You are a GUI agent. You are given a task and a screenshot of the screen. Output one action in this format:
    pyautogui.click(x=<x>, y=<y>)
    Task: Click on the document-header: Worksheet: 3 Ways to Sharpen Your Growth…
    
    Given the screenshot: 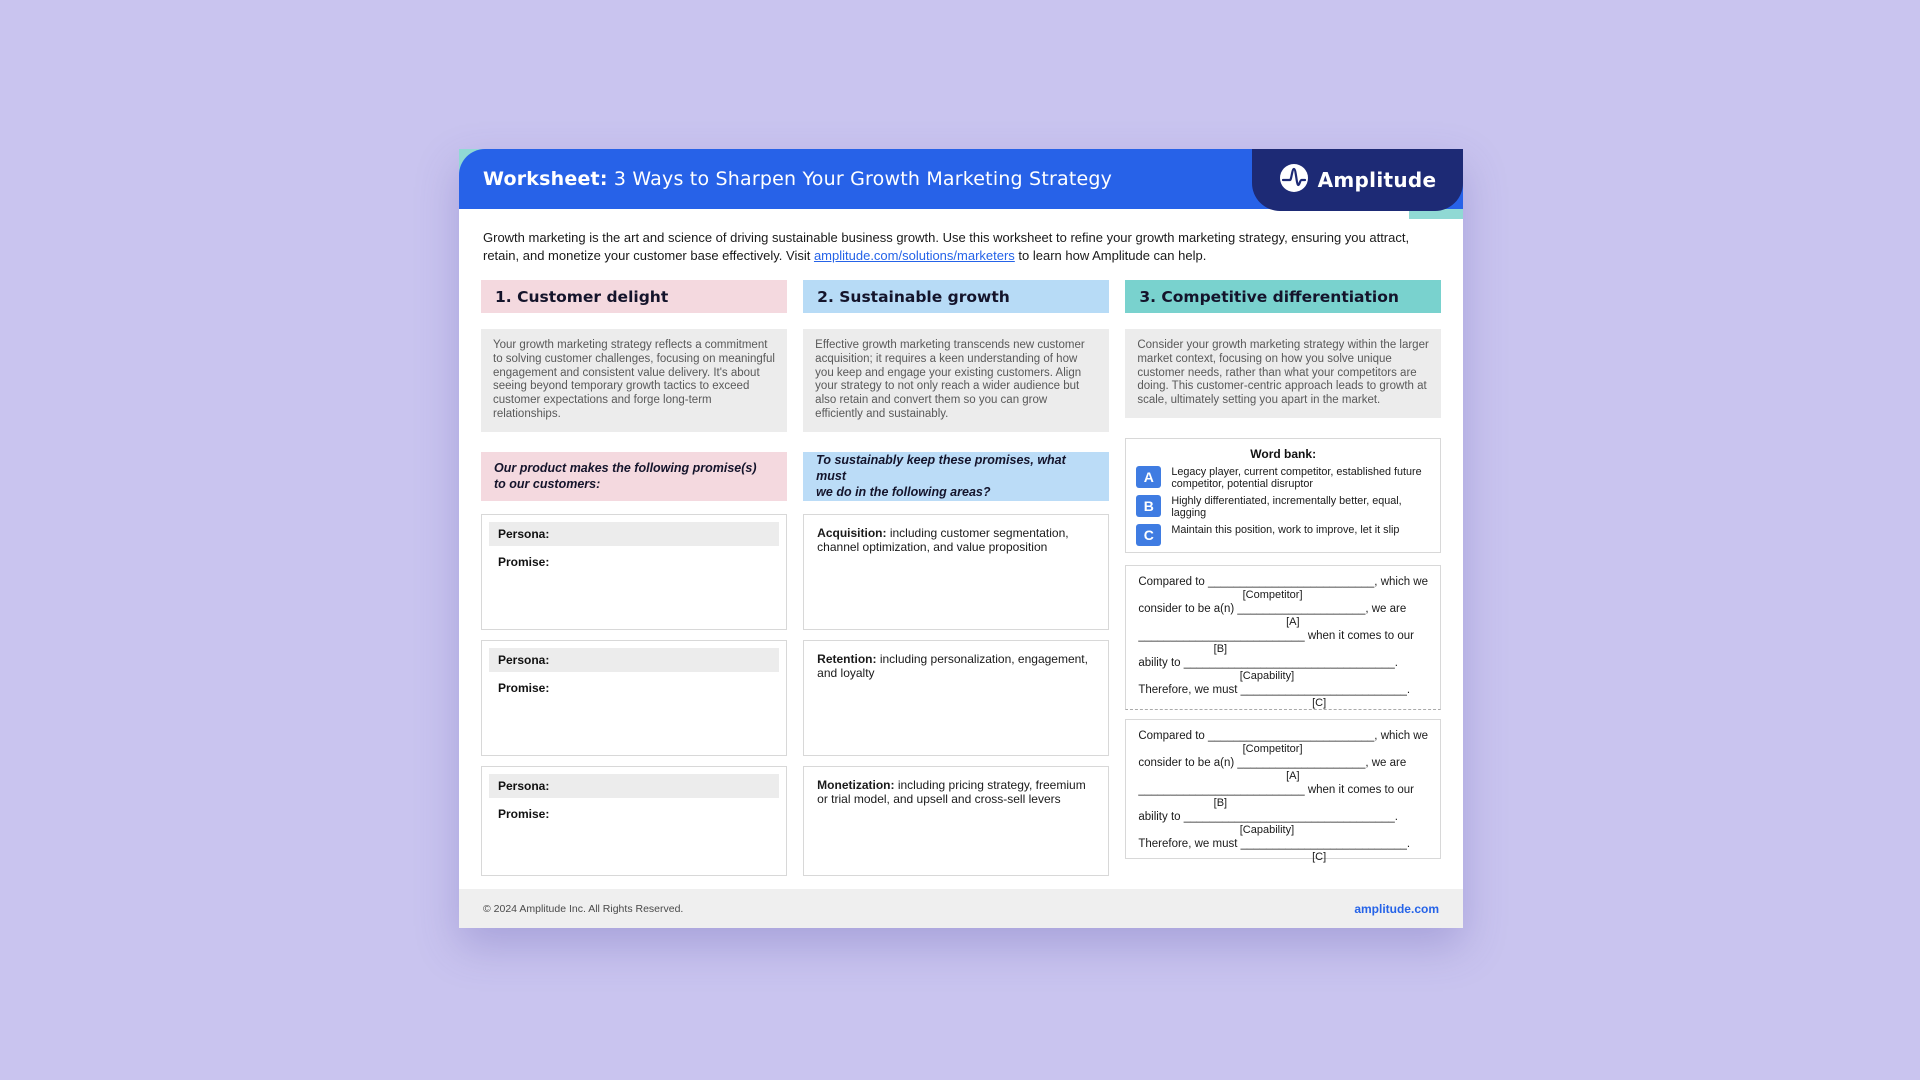 What is the action you would take?
    pyautogui.click(x=961, y=184)
    